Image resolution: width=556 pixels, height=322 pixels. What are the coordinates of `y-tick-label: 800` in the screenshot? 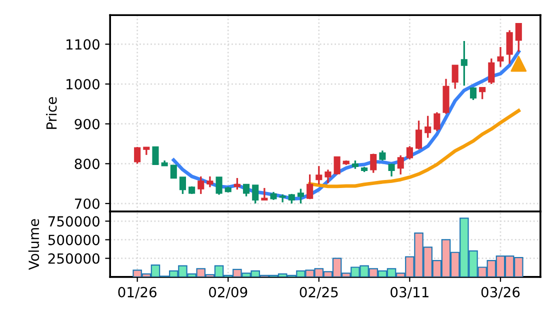 It's located at (87, 164).